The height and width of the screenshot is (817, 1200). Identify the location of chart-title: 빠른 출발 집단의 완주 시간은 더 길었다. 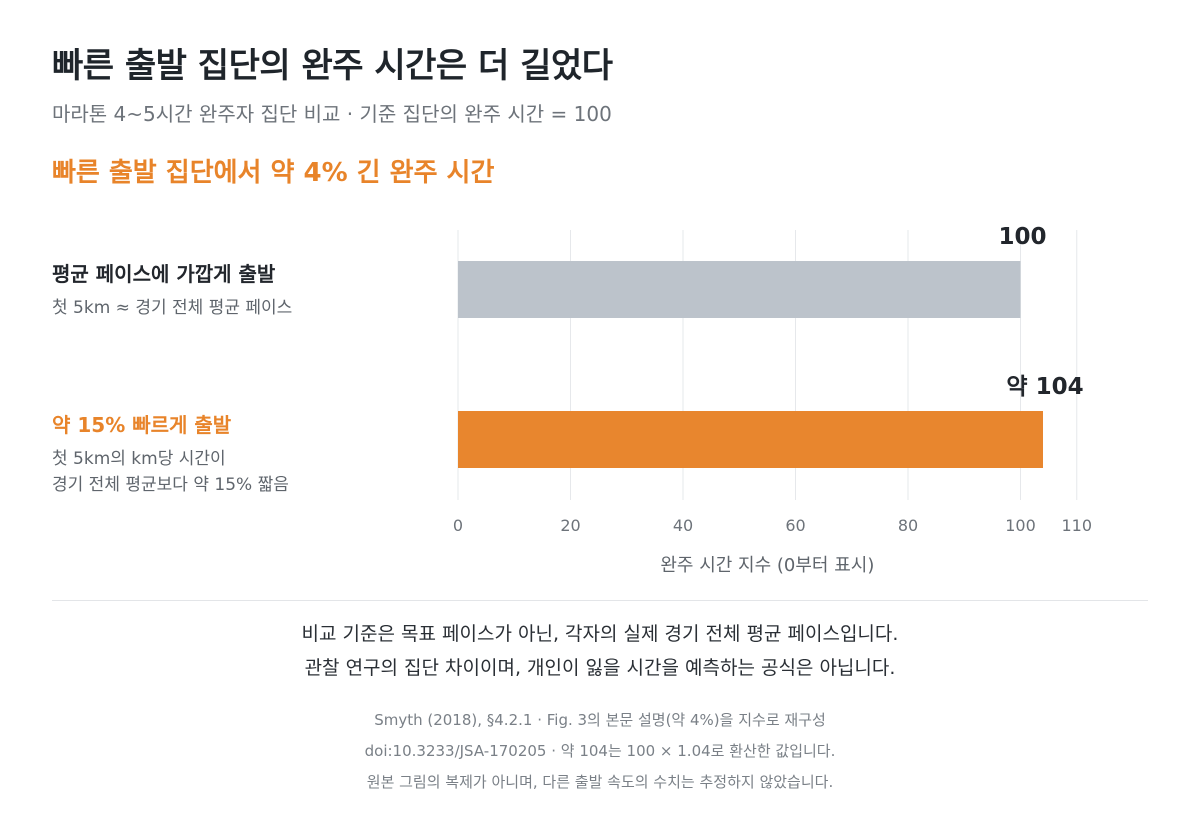
(332, 66).